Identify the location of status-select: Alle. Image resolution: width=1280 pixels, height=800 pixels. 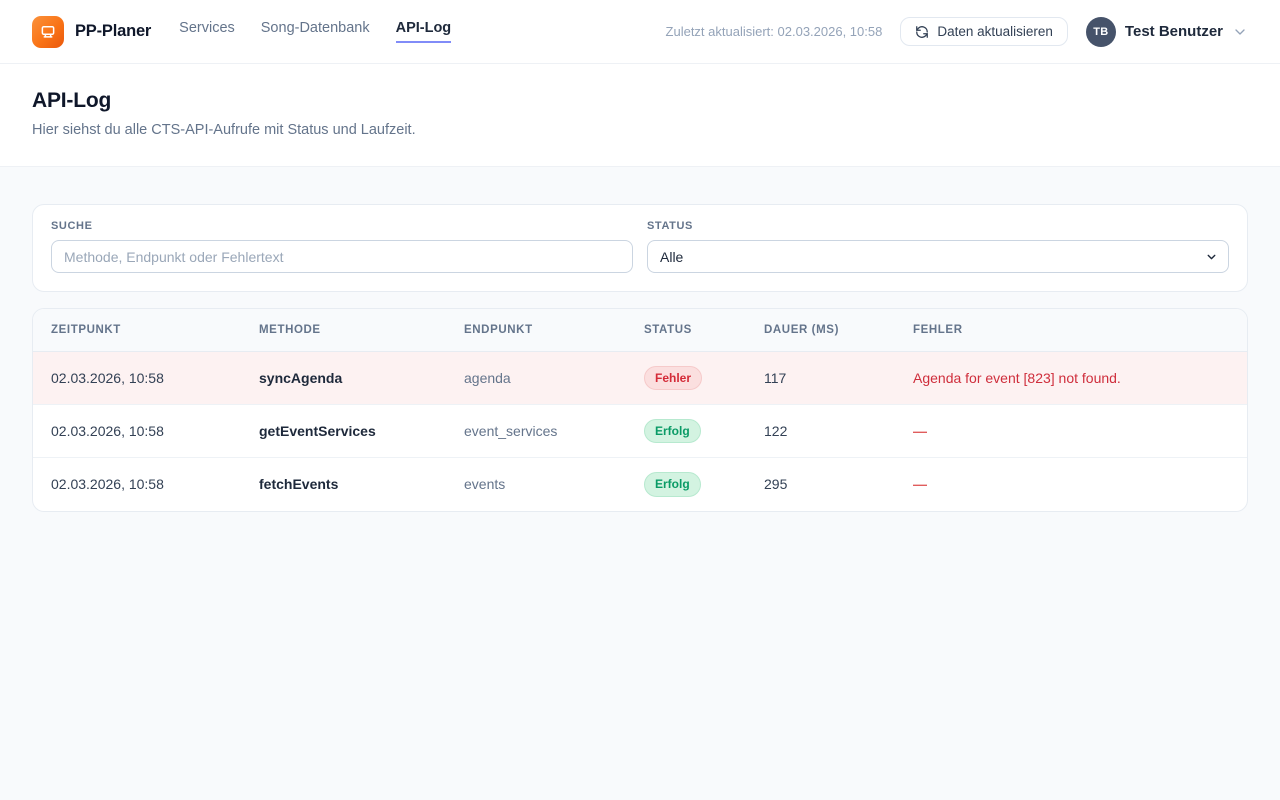
(938, 256).